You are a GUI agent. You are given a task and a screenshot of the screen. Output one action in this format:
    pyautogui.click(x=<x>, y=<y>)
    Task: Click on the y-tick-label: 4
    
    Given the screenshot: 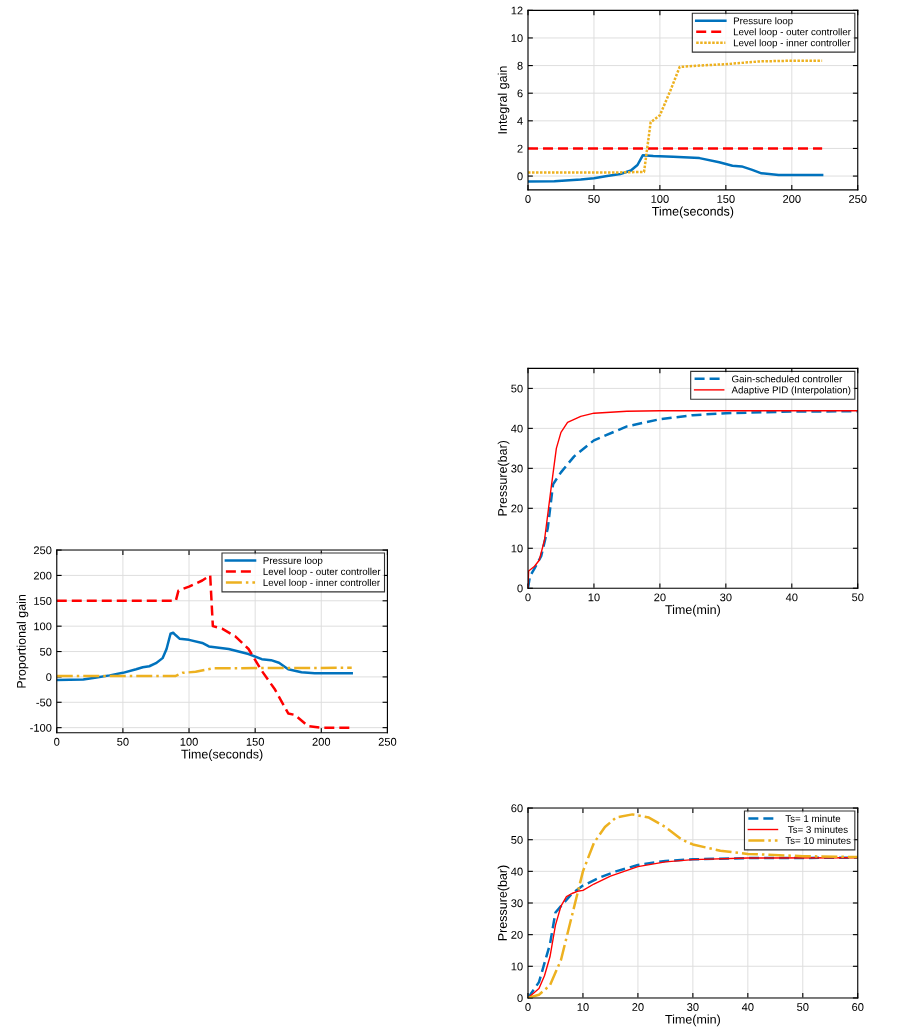 What is the action you would take?
    pyautogui.click(x=520, y=121)
    